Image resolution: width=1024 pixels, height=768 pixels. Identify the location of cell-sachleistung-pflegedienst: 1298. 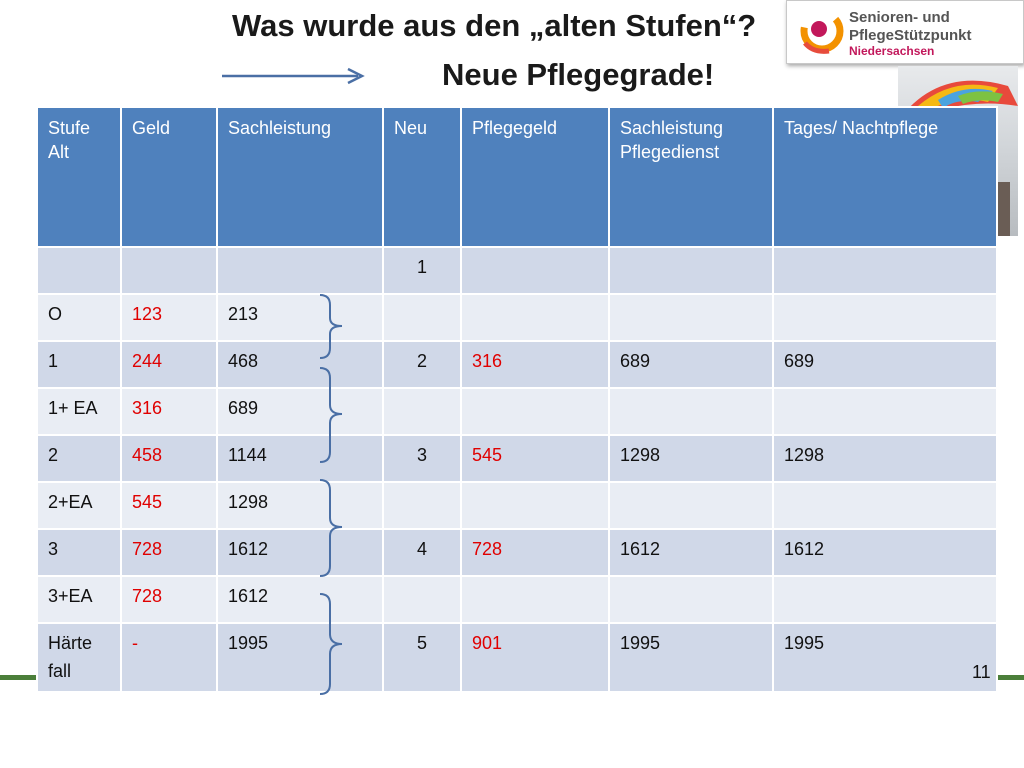
(691, 458).